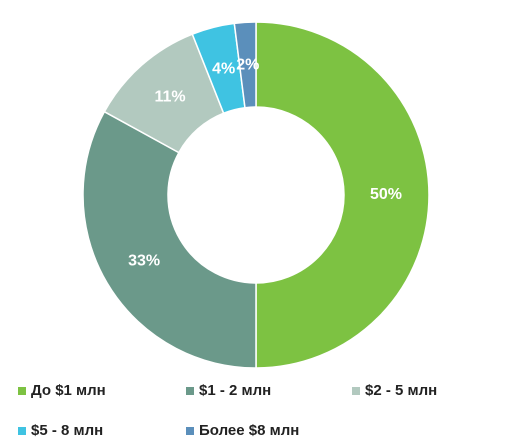 Image resolution: width=506 pixels, height=447 pixels. I want to click on data-label: 4%, so click(223, 68).